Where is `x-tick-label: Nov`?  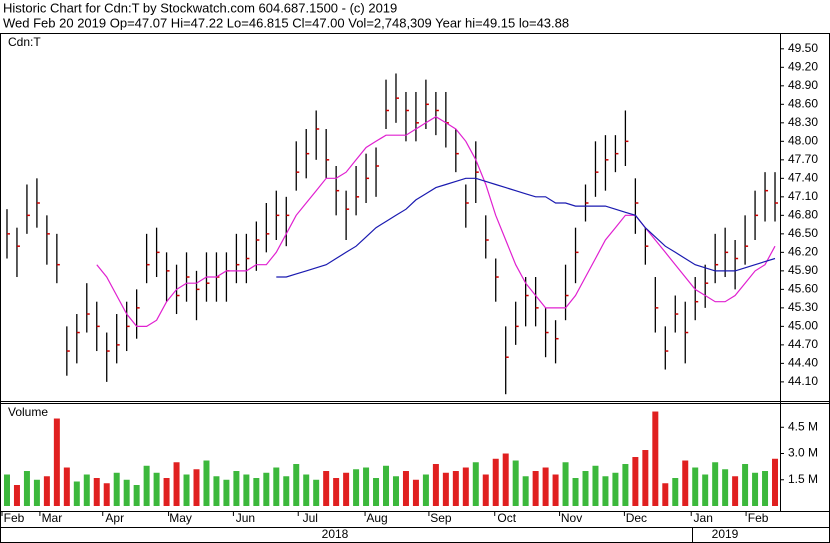 x-tick-label: Nov is located at coordinates (571, 518).